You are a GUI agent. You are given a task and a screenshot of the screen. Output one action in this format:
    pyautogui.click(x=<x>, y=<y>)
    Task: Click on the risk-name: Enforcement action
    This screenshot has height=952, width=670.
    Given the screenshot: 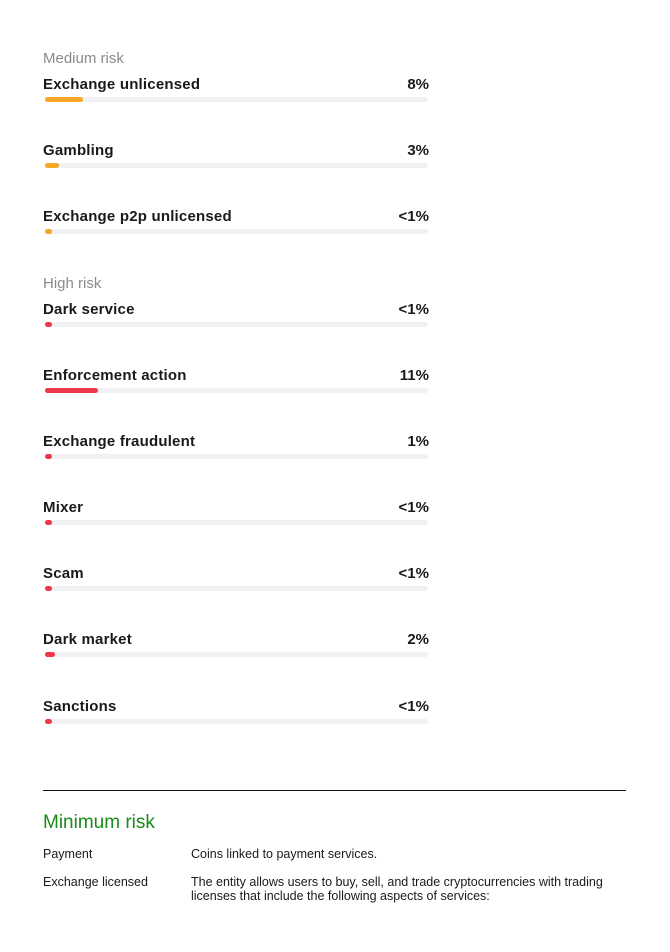 What is the action you would take?
    pyautogui.click(x=115, y=375)
    